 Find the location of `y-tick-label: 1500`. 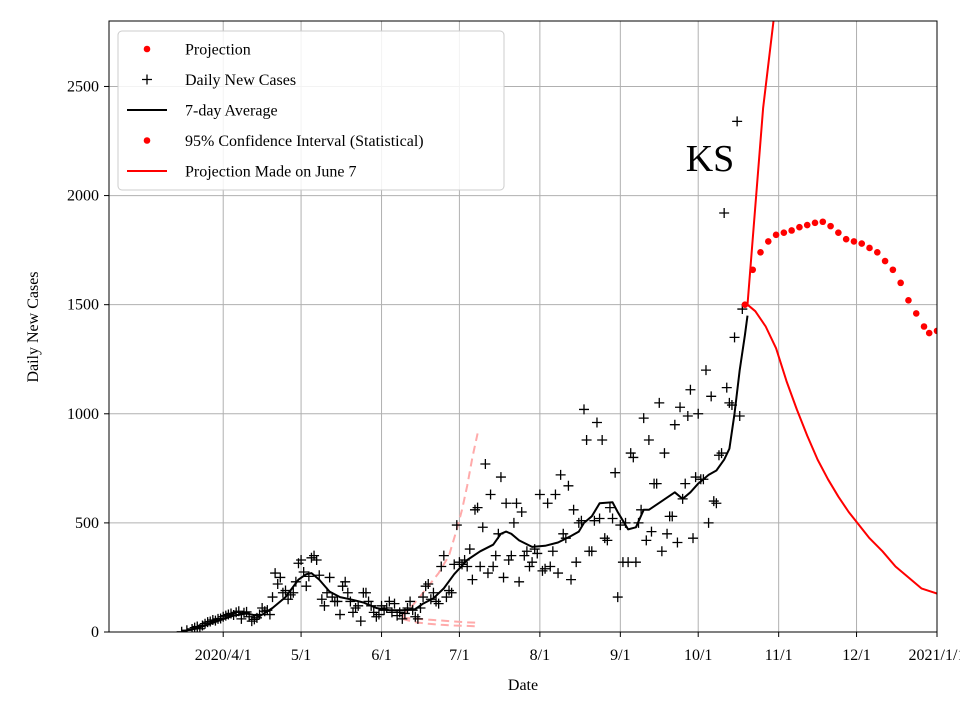

y-tick-label: 1500 is located at coordinates (83, 305).